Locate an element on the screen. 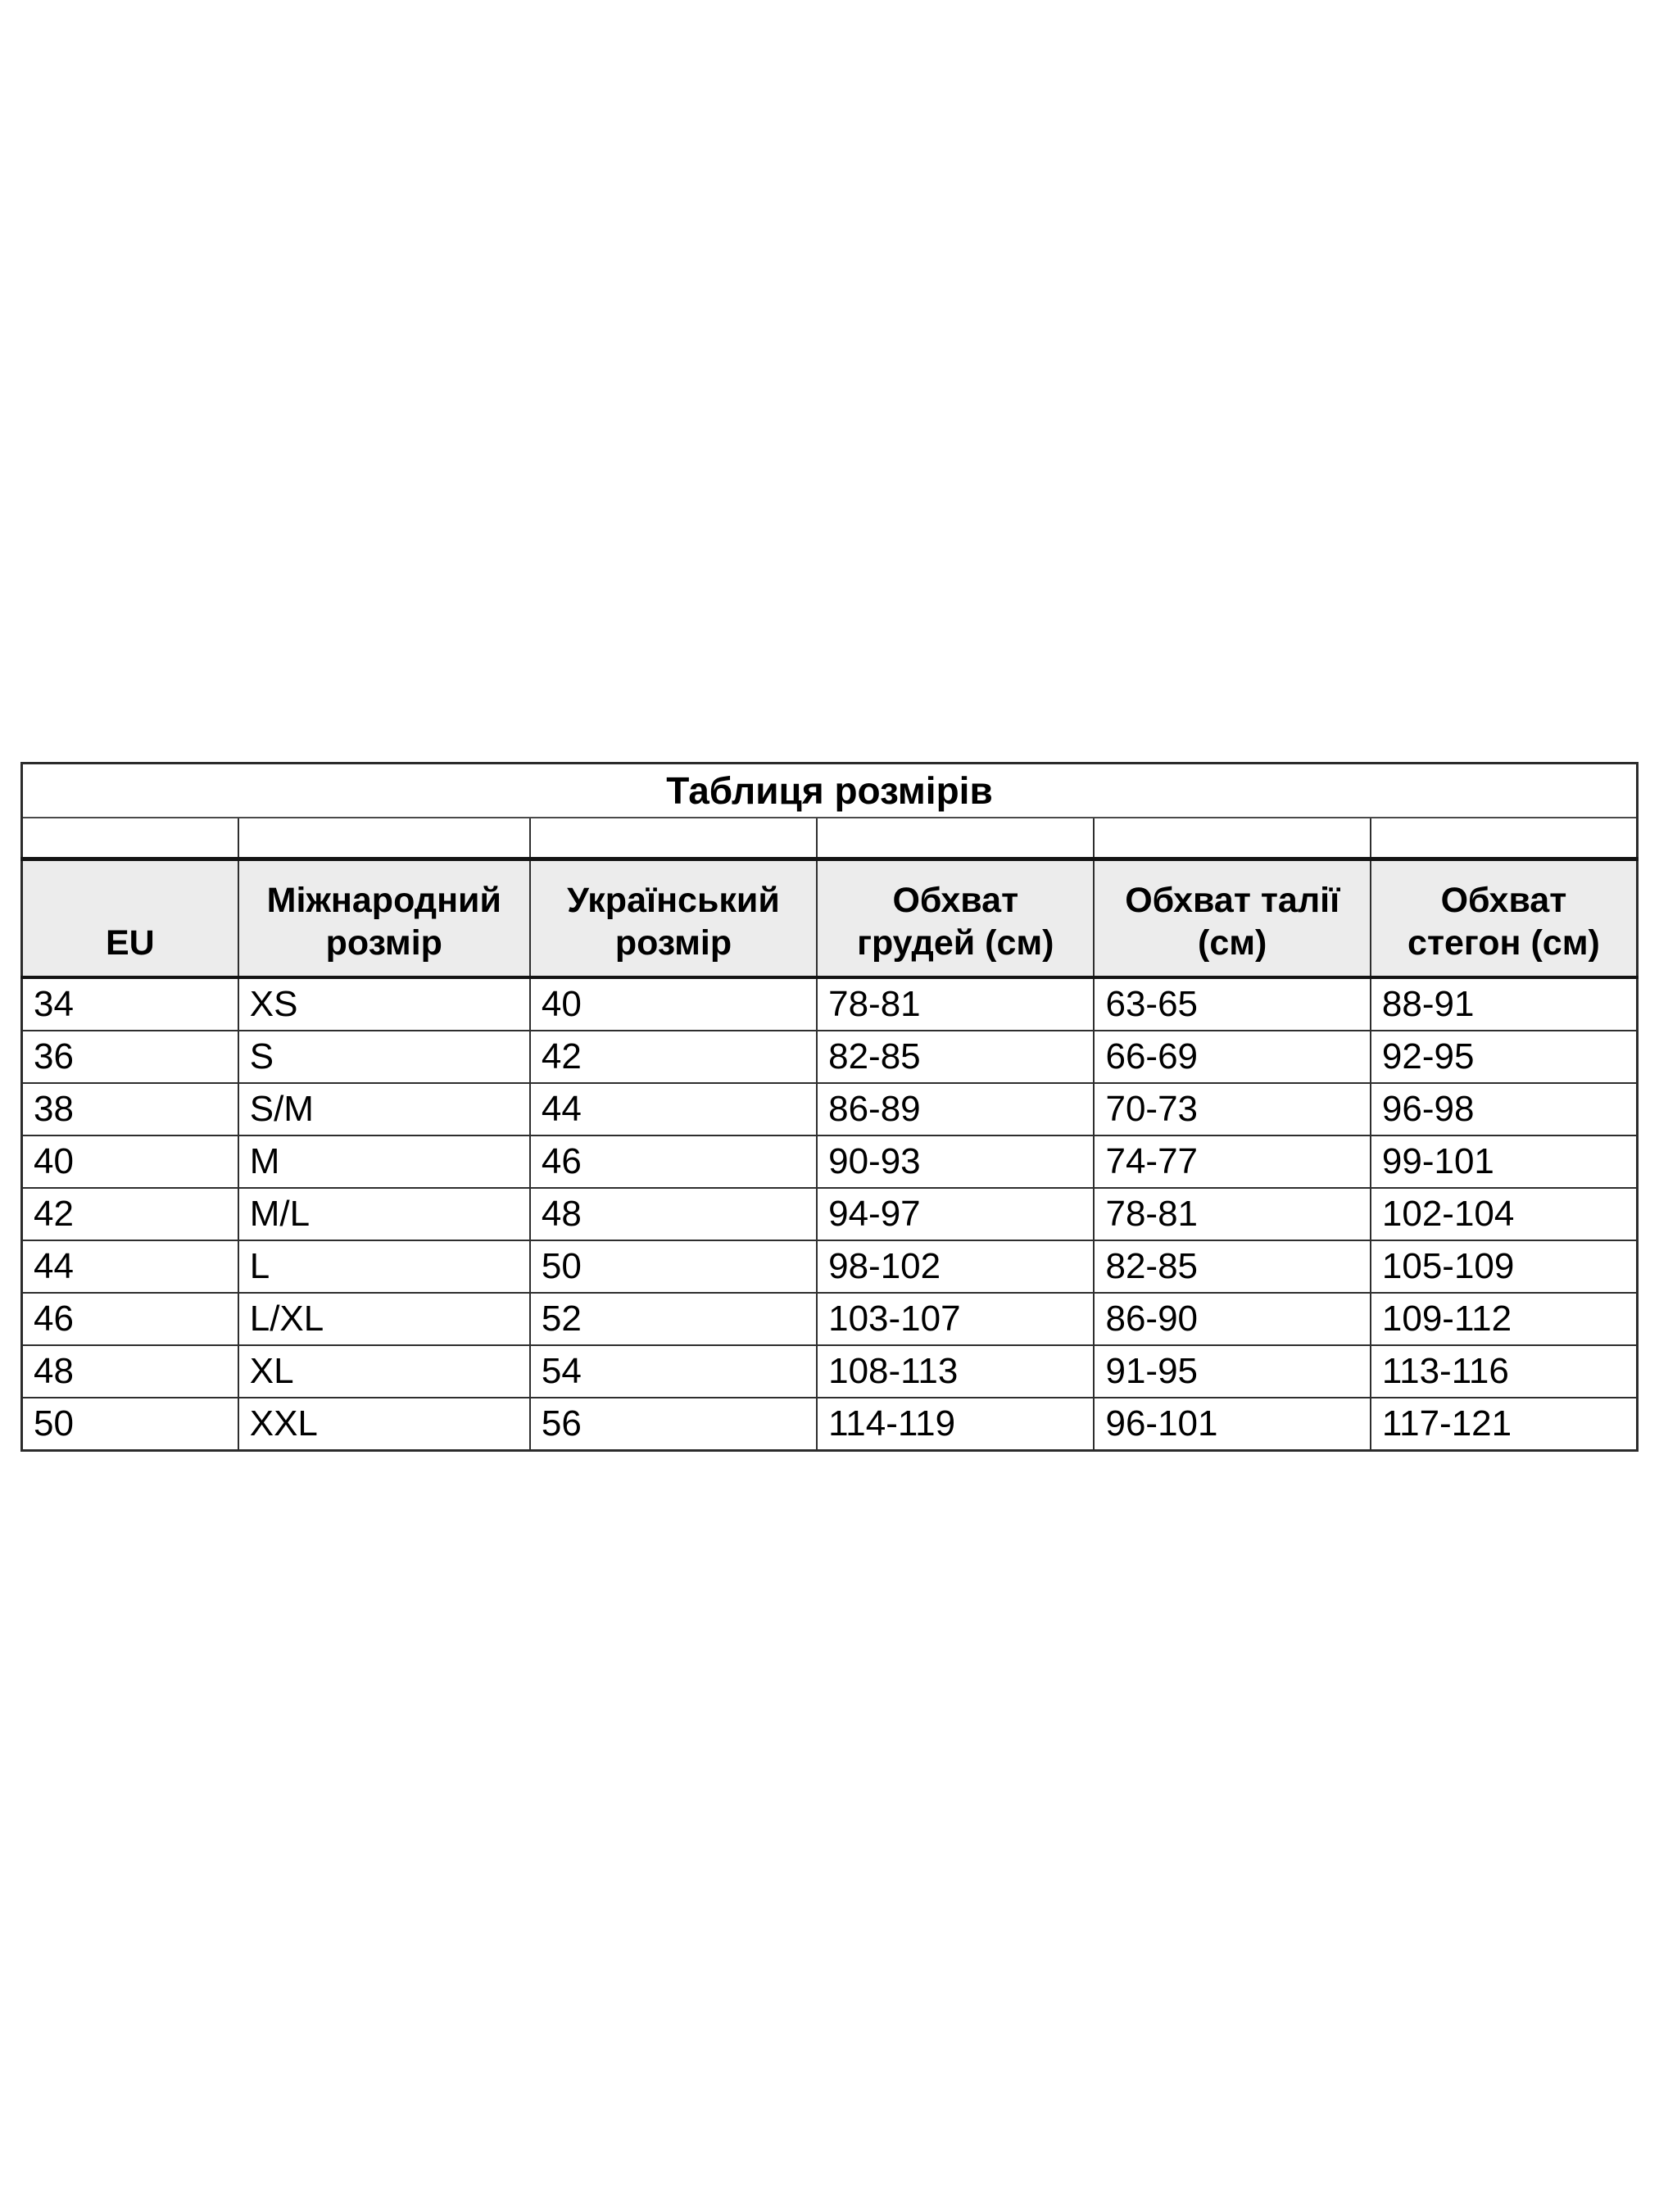 The height and width of the screenshot is (2212, 1659). header-eu: EU is located at coordinates (129, 918).